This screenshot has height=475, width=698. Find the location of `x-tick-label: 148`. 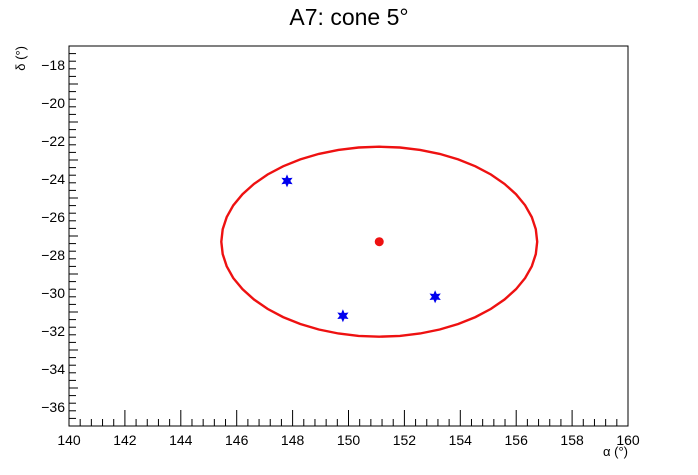

x-tick-label: 148 is located at coordinates (293, 440).